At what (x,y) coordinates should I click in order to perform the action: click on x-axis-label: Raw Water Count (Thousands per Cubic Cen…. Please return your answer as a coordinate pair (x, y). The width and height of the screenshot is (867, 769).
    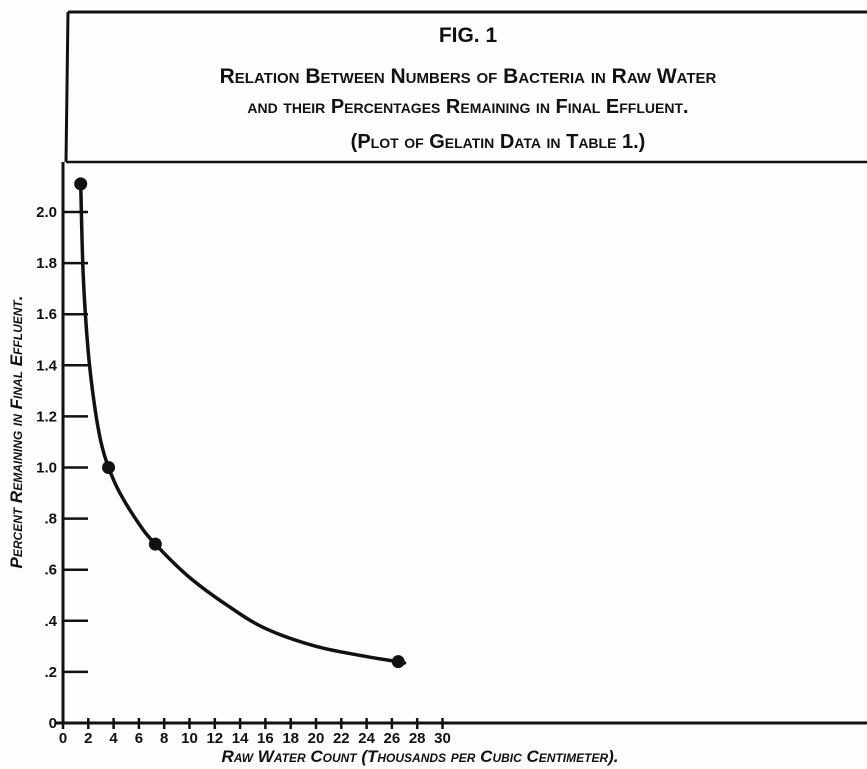
    Looking at the image, I should click on (419, 756).